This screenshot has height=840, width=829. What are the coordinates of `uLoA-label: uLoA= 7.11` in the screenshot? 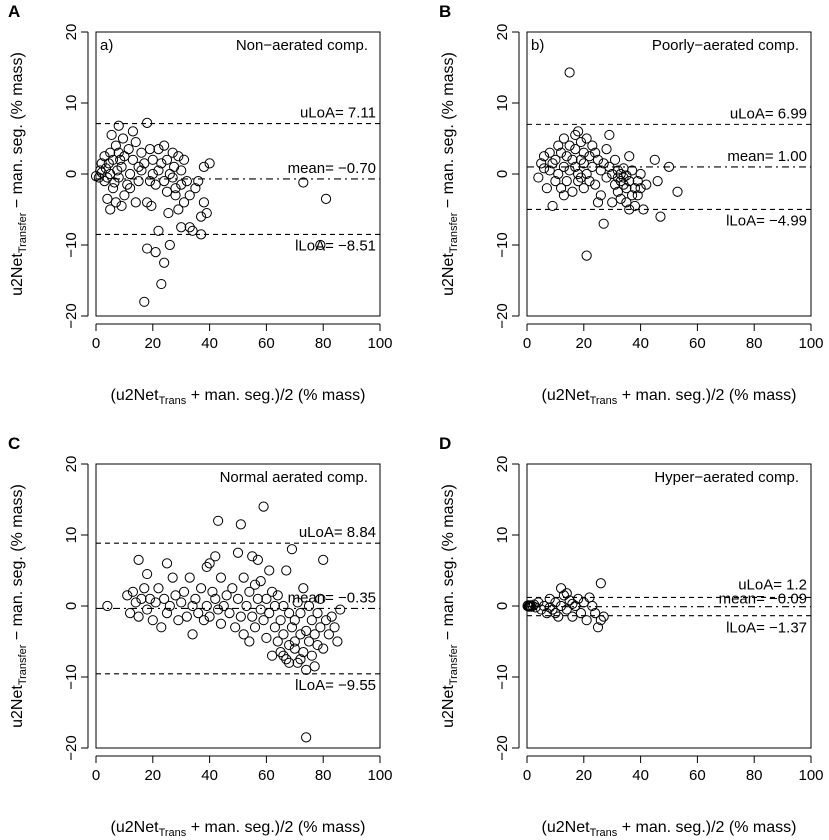 It's located at (338, 113).